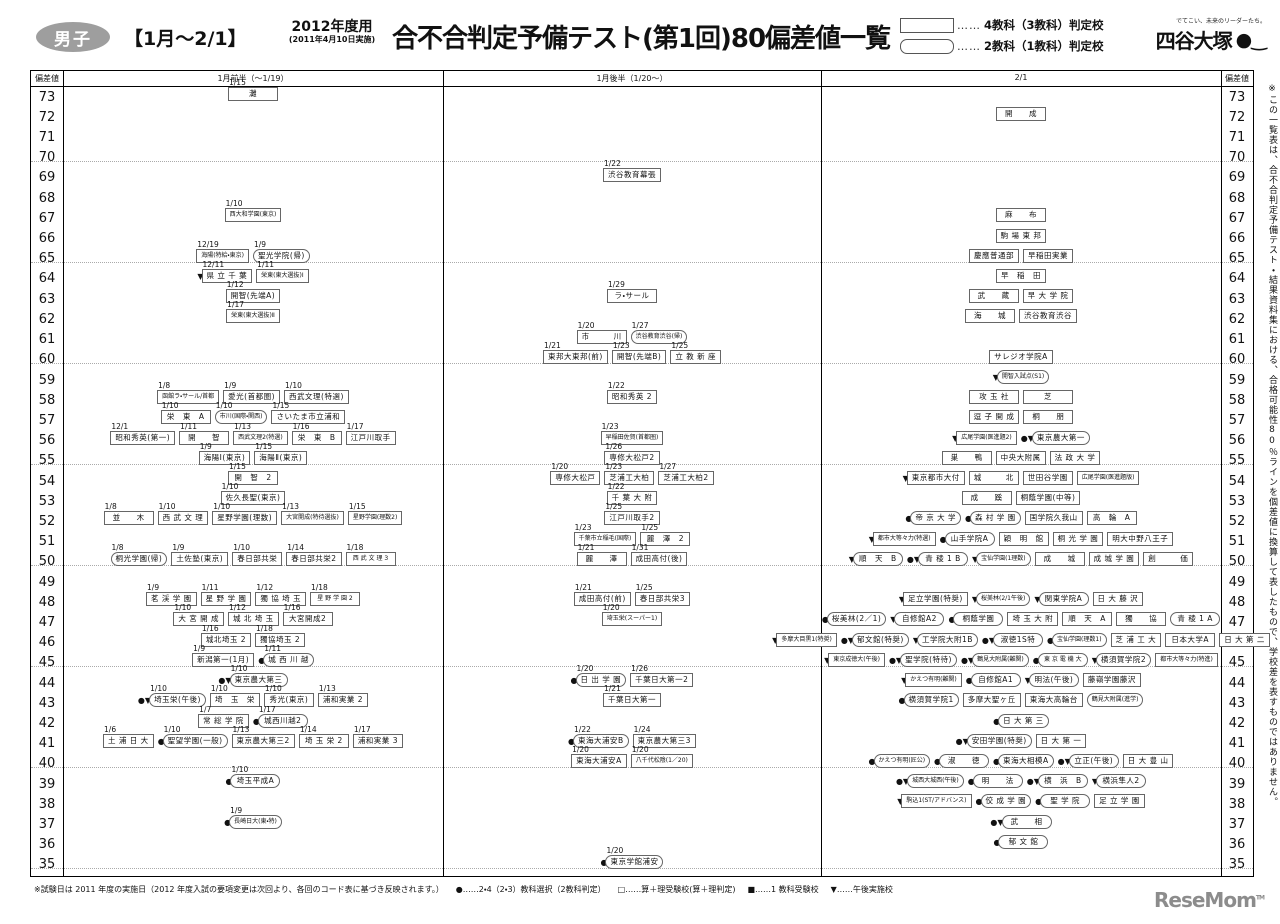 The image size is (1280, 924). I want to click on school-name-box: 東 京 電 機 大, so click(1062, 659).